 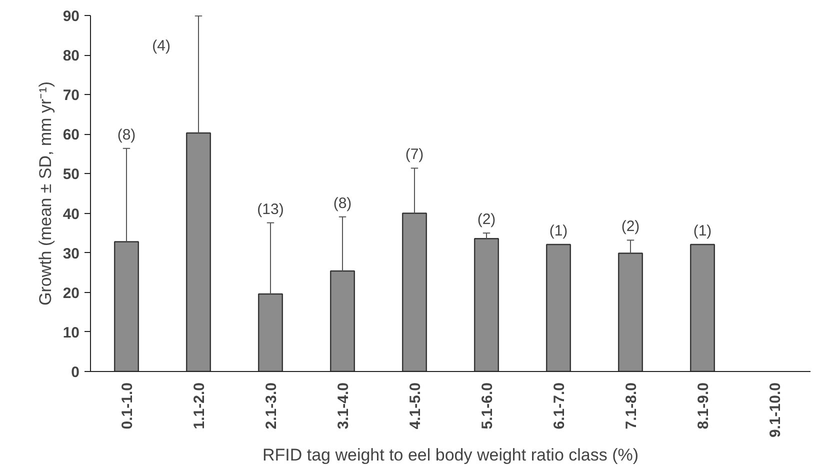 What do you see at coordinates (631, 406) in the screenshot?
I see `x-tick-label: 7.1-8.0` at bounding box center [631, 406].